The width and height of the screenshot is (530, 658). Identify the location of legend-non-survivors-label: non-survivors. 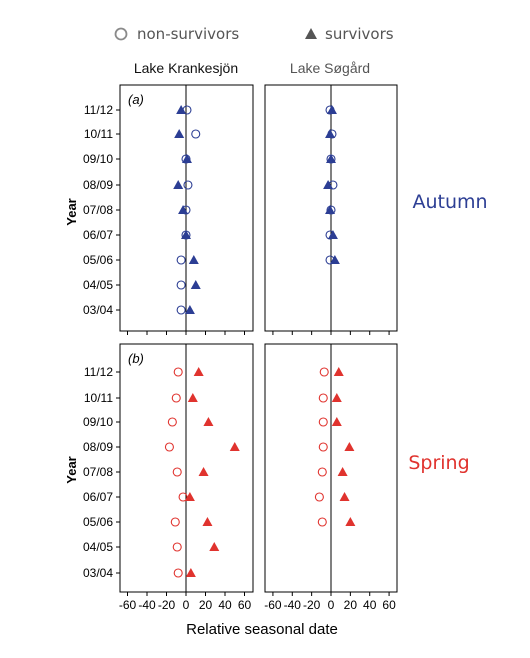
(188, 34).